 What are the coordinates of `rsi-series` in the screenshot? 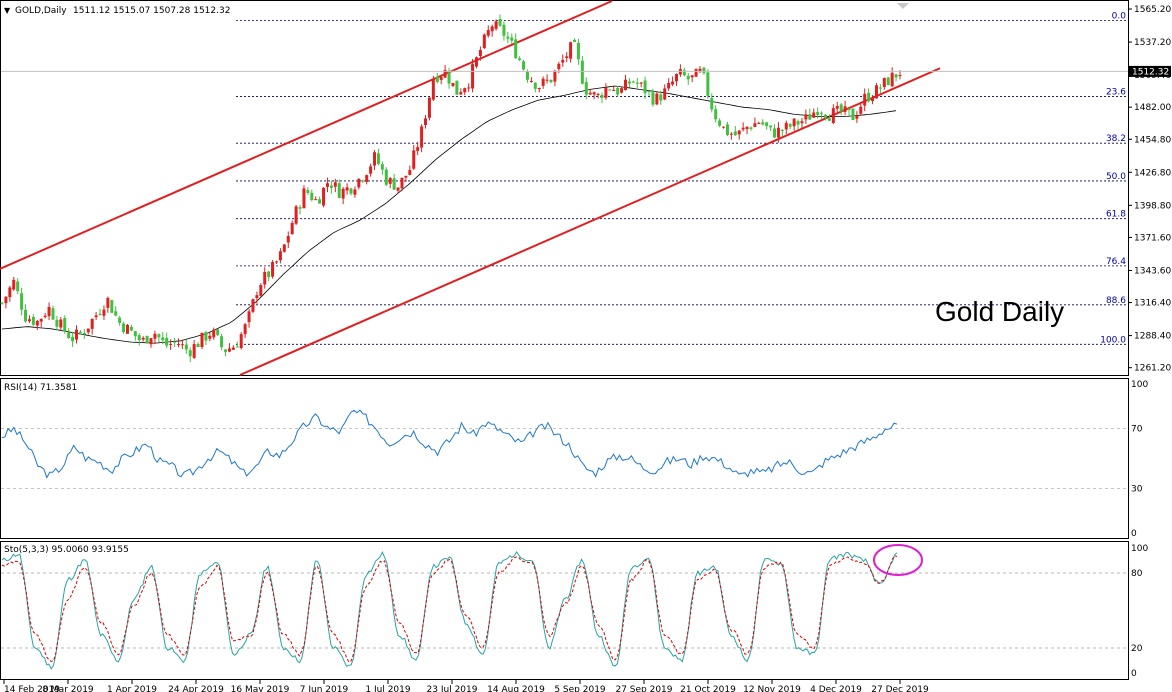 It's located at (564, 449).